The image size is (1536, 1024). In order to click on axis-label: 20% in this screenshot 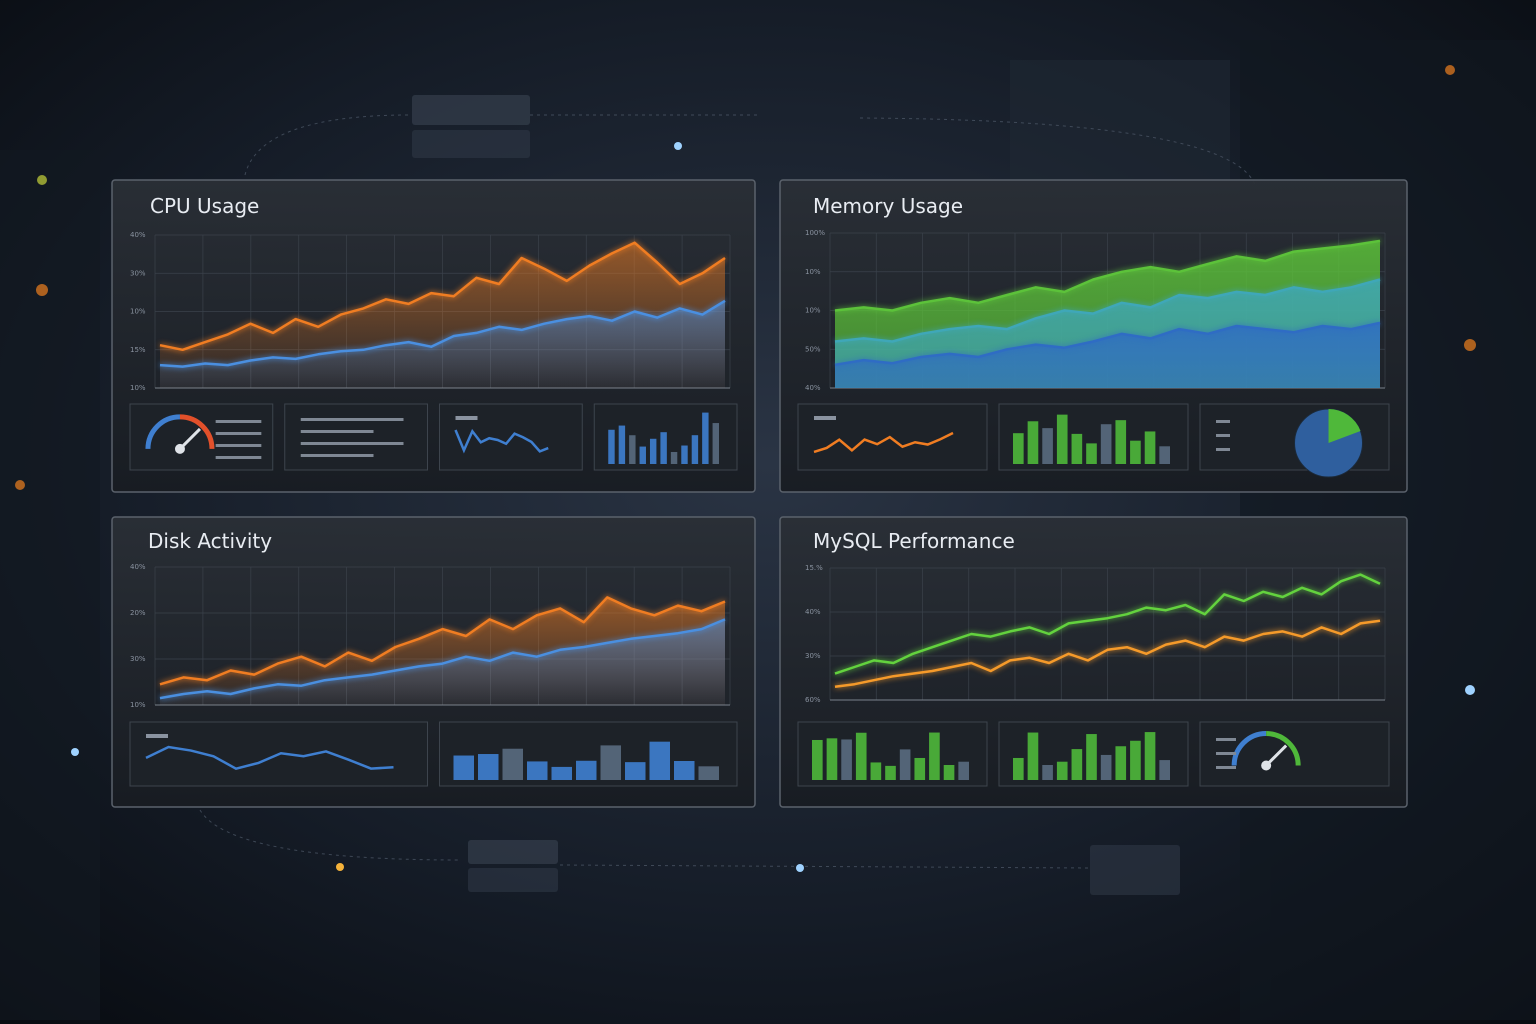, I will do `click(138, 613)`.